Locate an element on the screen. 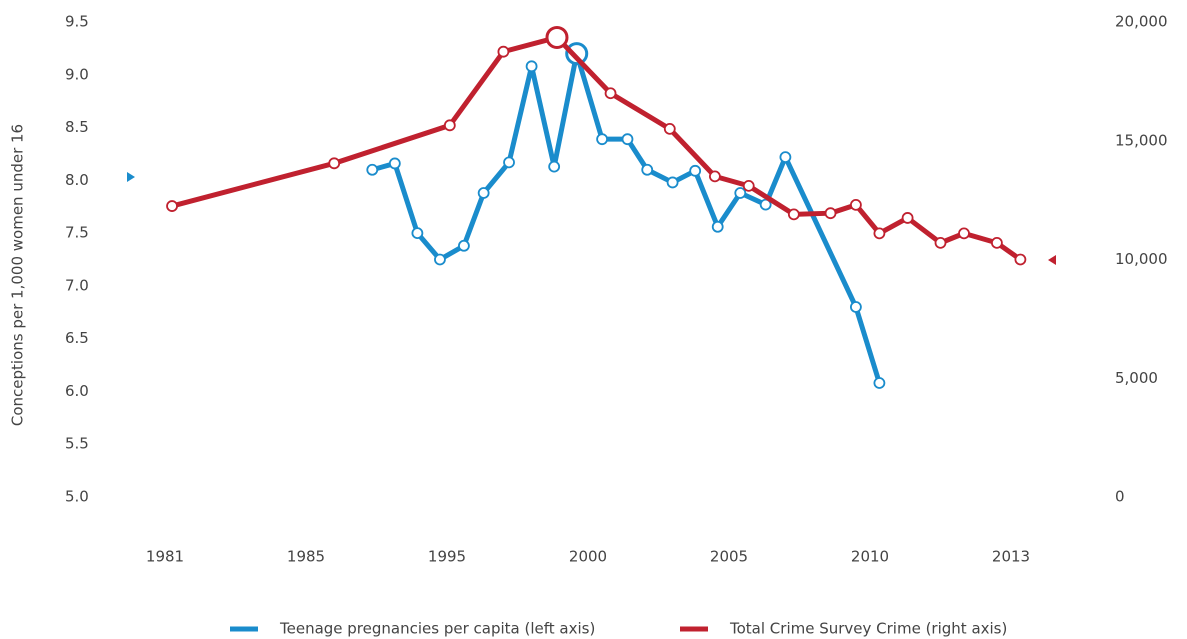 This screenshot has width=1187, height=639. y-tick-label: 6.0 is located at coordinates (77, 391).